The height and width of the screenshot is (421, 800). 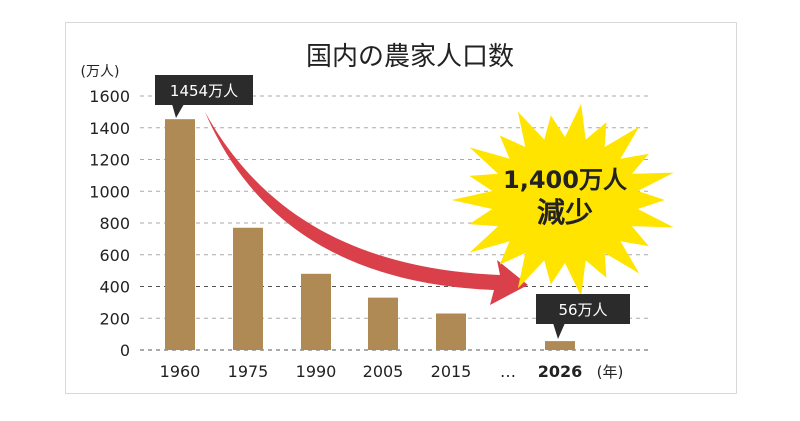 What do you see at coordinates (383, 371) in the screenshot?
I see `x-tick-label: 2005` at bounding box center [383, 371].